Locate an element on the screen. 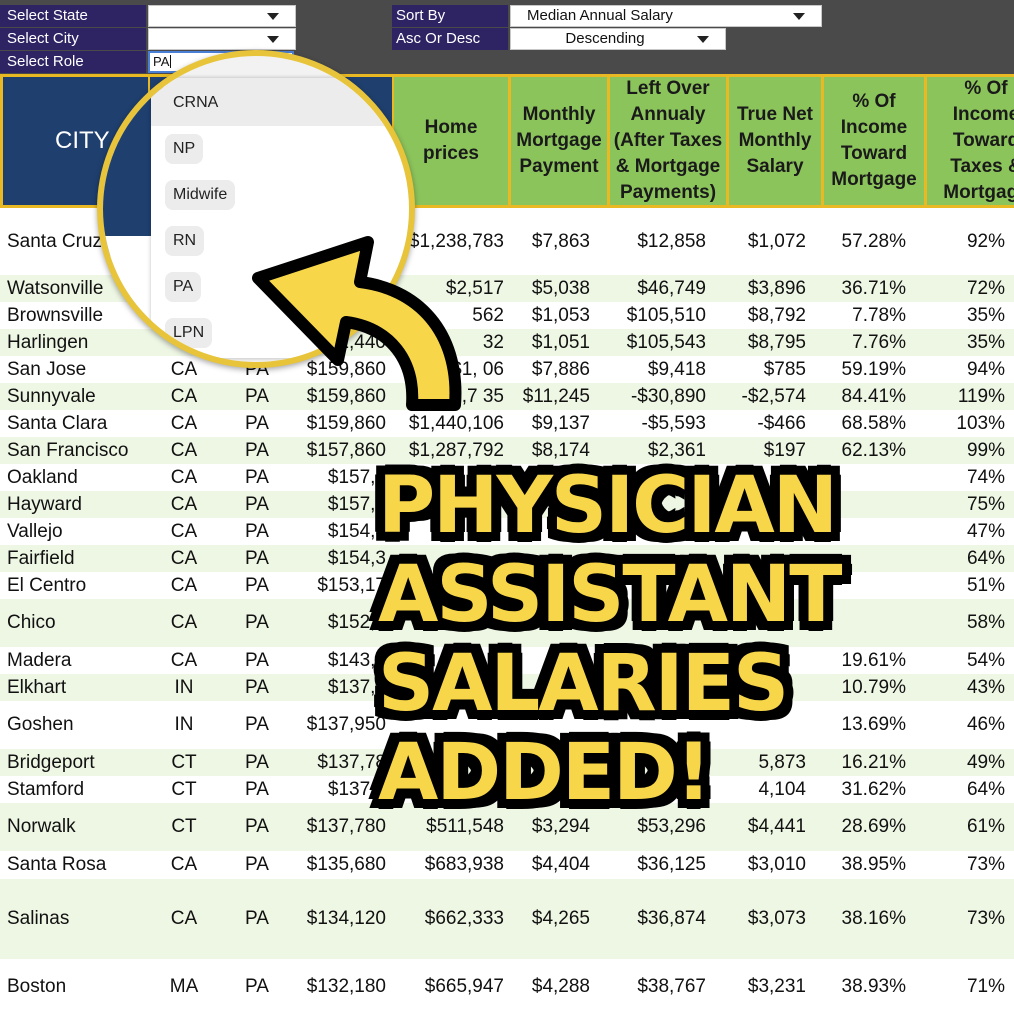 This screenshot has height=1014, width=1014. role-option-np: NP is located at coordinates (184, 149).